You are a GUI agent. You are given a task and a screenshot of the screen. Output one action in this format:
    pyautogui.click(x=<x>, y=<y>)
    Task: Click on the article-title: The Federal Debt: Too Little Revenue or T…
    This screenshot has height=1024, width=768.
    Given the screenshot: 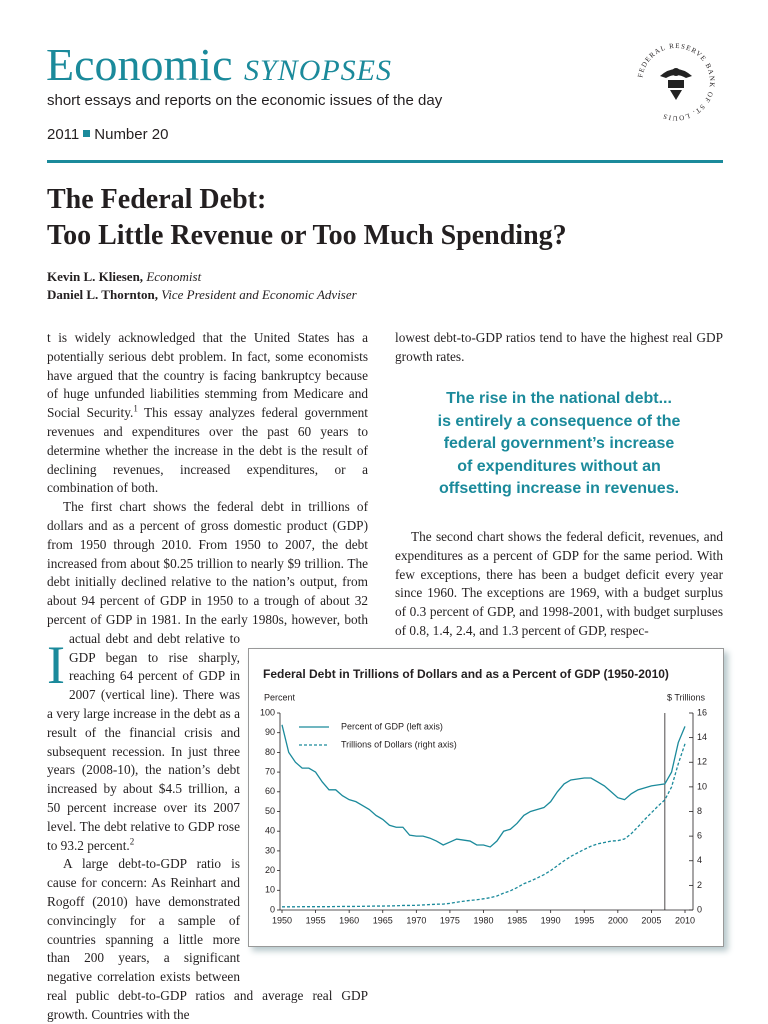 What is the action you would take?
    pyautogui.click(x=307, y=218)
    